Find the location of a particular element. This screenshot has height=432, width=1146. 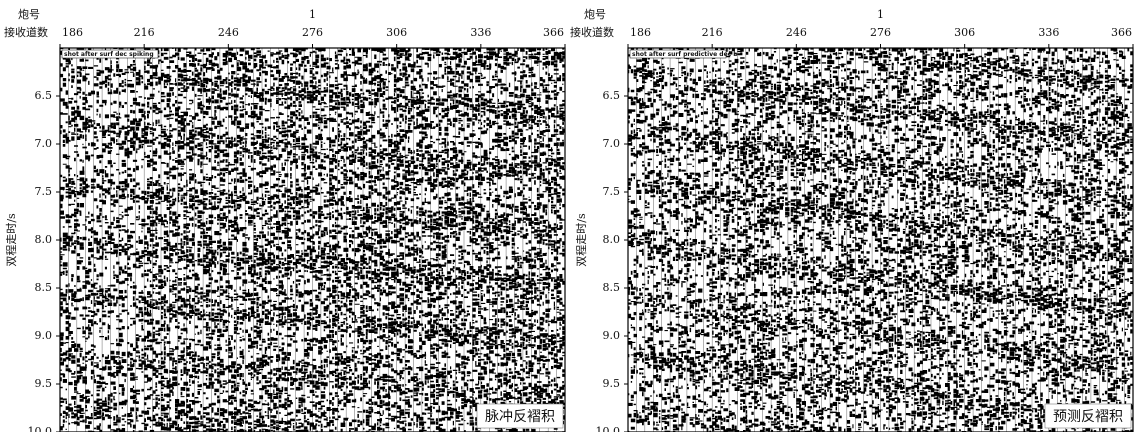

panel-label: 脉冲反褶积 is located at coordinates (520, 417).